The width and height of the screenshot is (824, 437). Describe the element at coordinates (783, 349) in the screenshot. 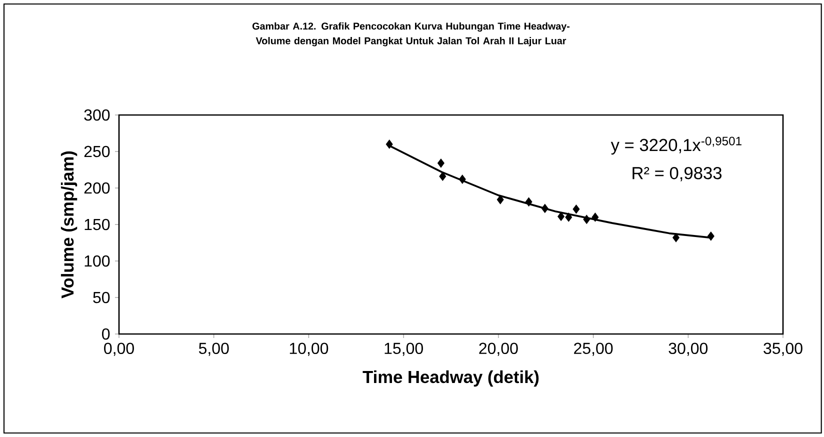

I see `x-tick-label: 35,00` at that location.